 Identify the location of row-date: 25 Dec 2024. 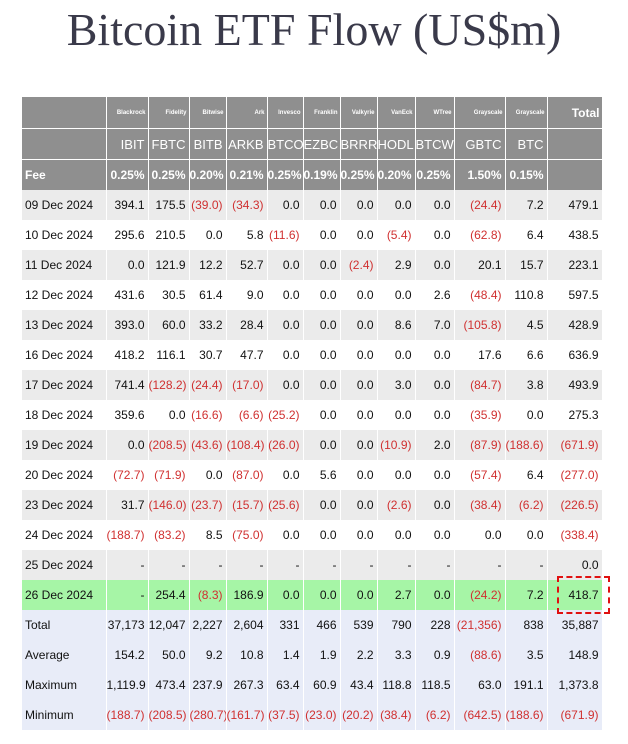
(64, 565).